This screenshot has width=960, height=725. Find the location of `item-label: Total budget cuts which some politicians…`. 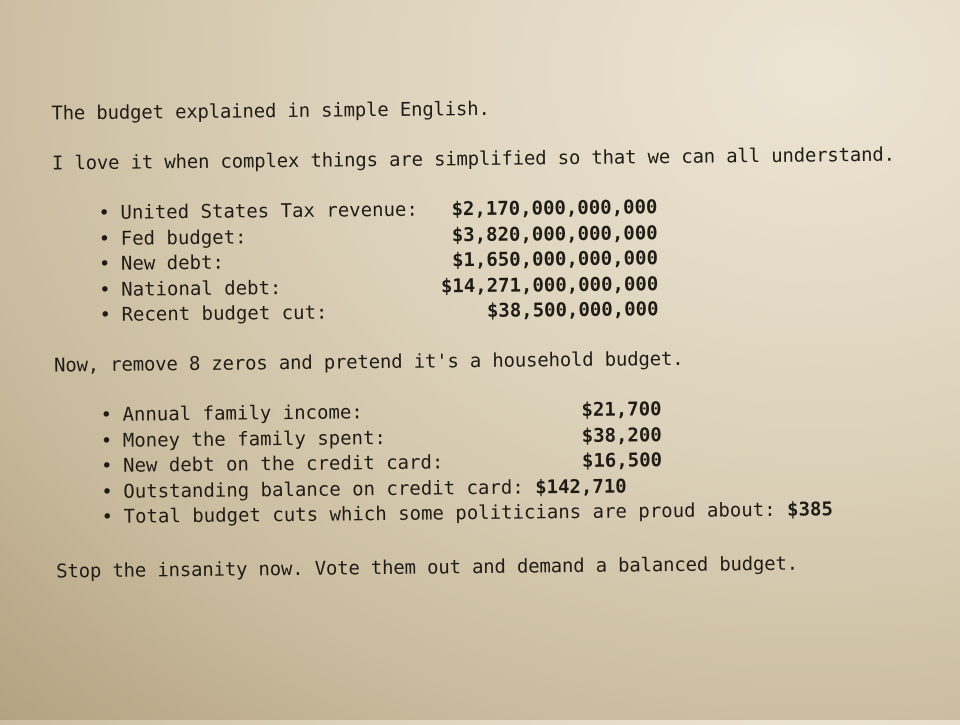

item-label: Total budget cuts which some politicians… is located at coordinates (449, 513).